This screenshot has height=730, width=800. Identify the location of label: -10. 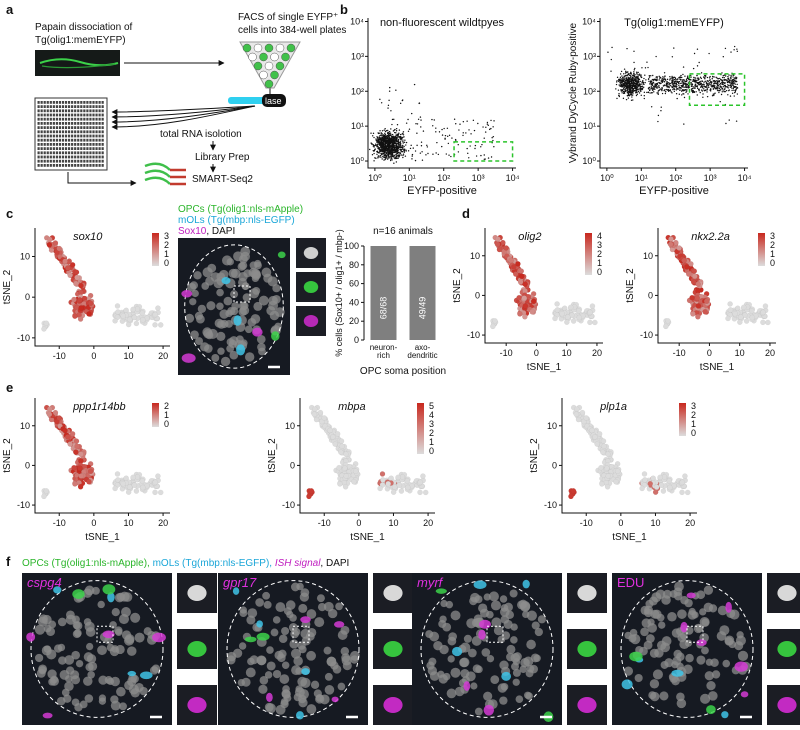
(679, 353).